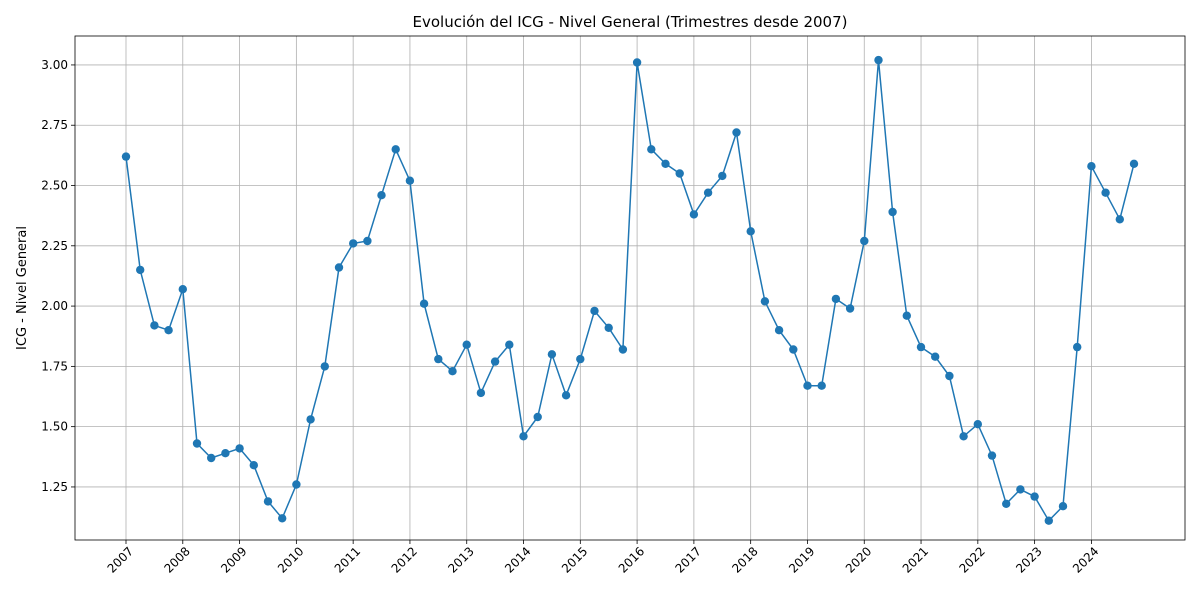 This screenshot has height=600, width=1200. Describe the element at coordinates (176, 559) in the screenshot. I see `x-tick-label: 2008` at that location.